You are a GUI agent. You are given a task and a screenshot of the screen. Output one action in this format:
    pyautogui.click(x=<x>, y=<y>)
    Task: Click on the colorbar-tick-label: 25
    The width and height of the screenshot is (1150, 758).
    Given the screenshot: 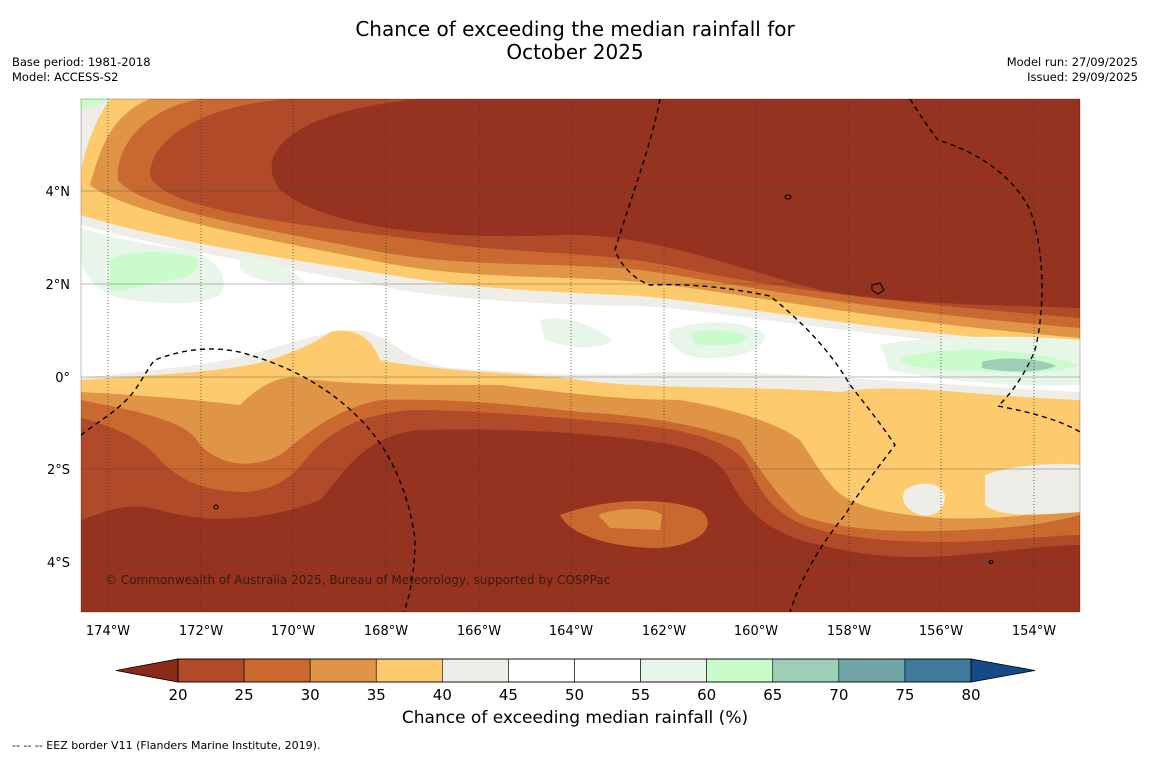 What is the action you would take?
    pyautogui.click(x=244, y=695)
    